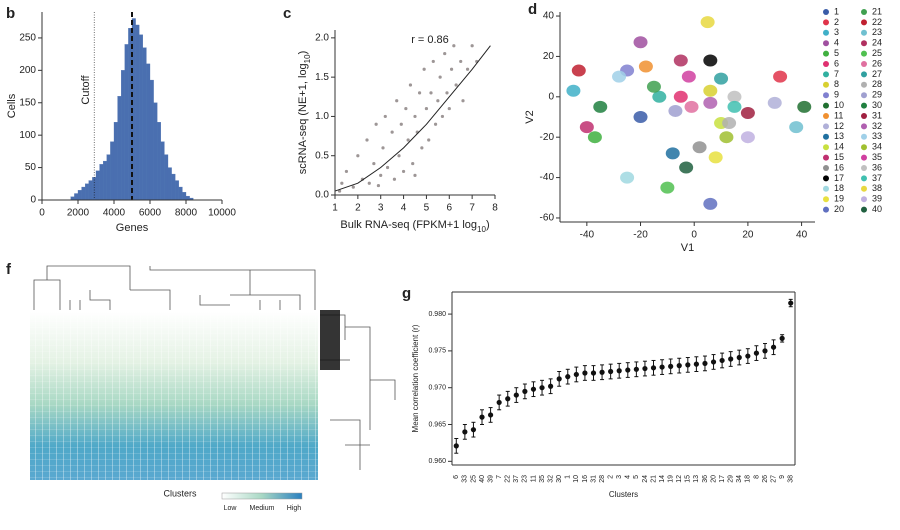 The height and width of the screenshot is (530, 900). What do you see at coordinates (877, 167) in the screenshot?
I see `legend-label: 36` at bounding box center [877, 167].